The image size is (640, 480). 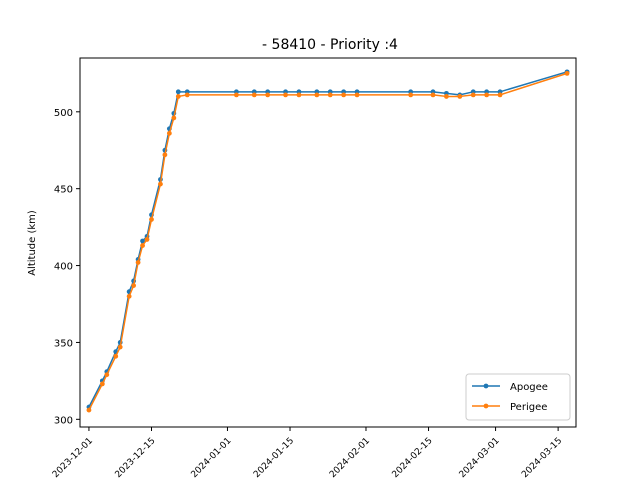 What do you see at coordinates (63, 343) in the screenshot?
I see `y-tick-label: 350` at bounding box center [63, 343].